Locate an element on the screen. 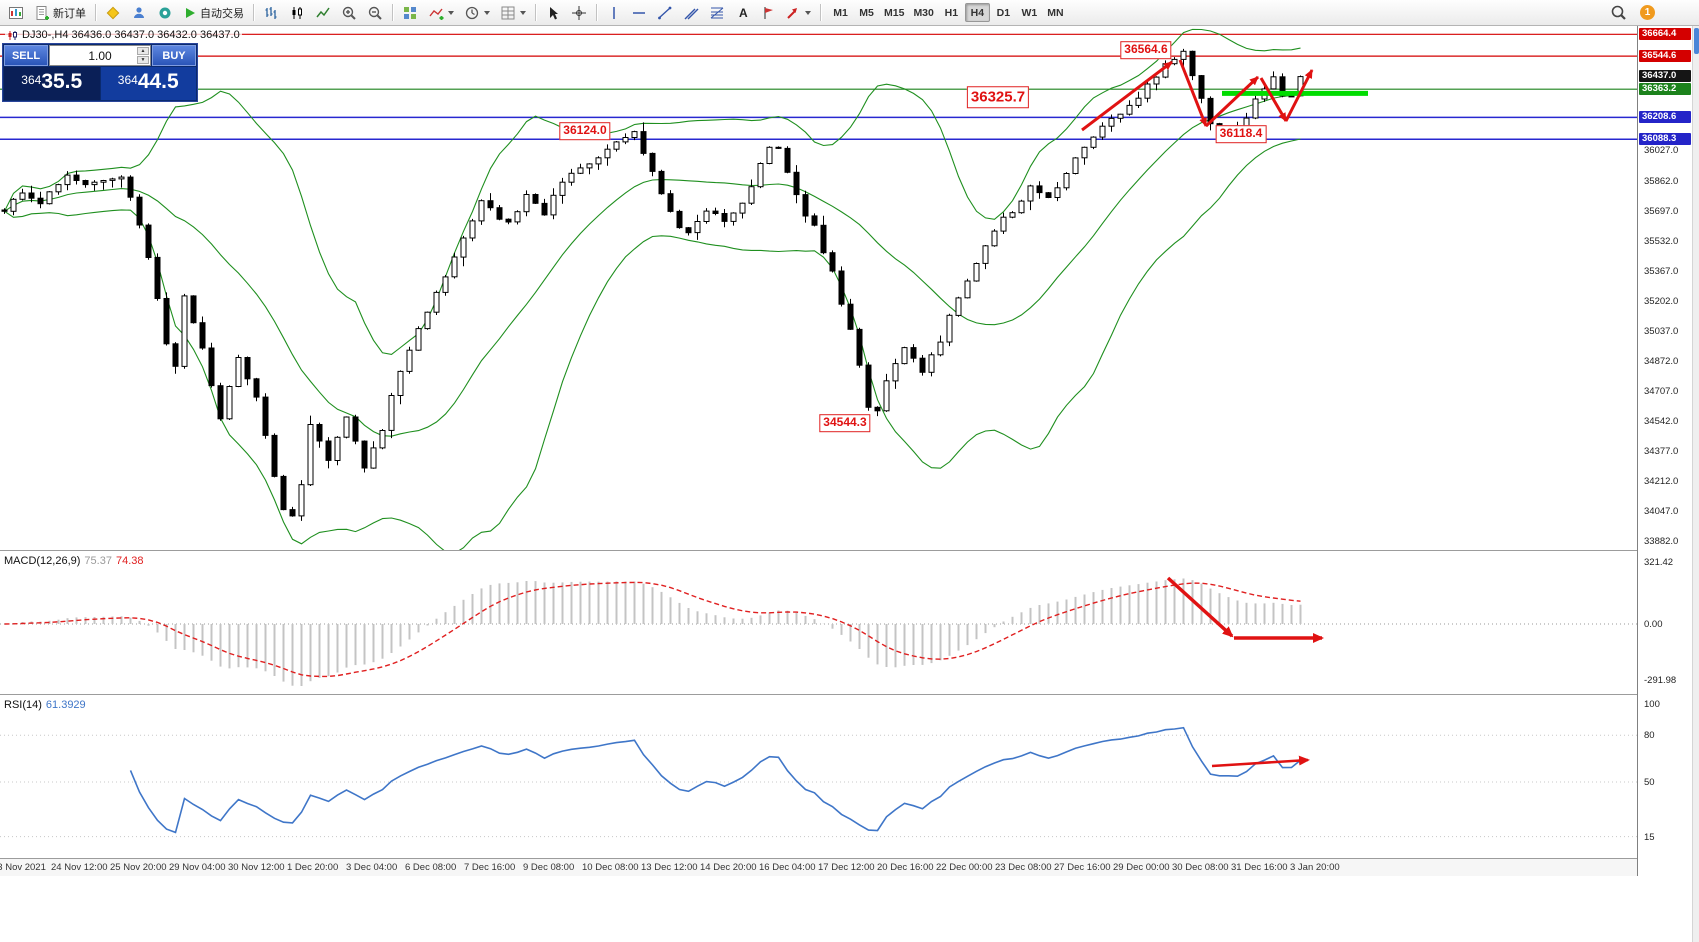 This screenshot has height=942, width=1699. macd-panel is located at coordinates (818, 623).